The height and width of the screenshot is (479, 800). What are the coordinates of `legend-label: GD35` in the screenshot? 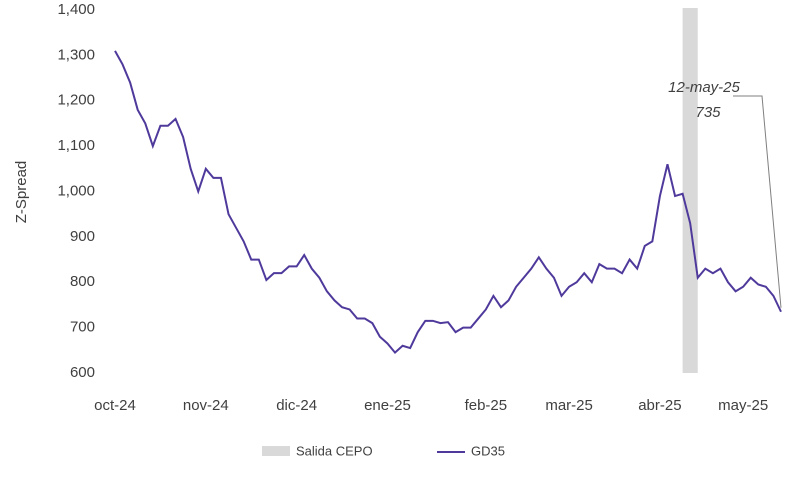 It's located at (488, 450).